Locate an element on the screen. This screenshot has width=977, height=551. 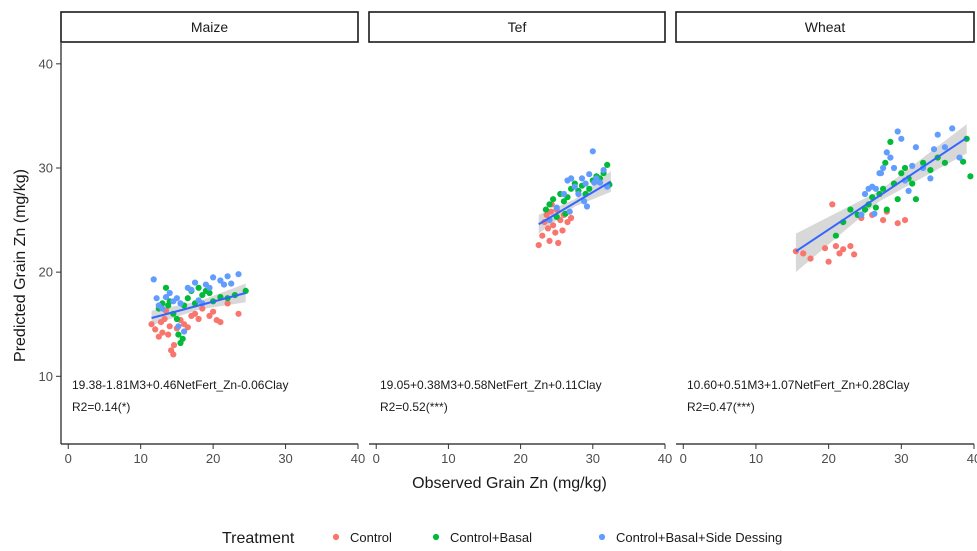
facet-title: Tef is located at coordinates (517, 27).